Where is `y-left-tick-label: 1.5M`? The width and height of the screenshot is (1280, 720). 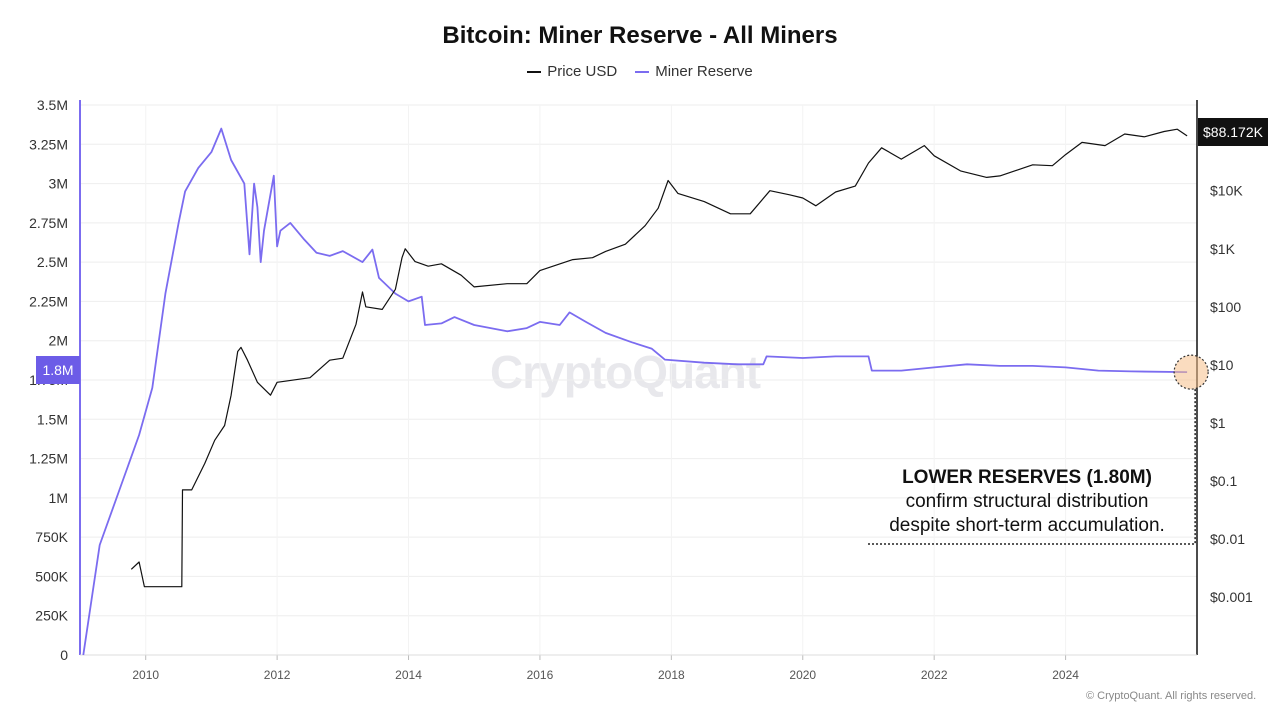 y-left-tick-label: 1.5M is located at coordinates (52, 419).